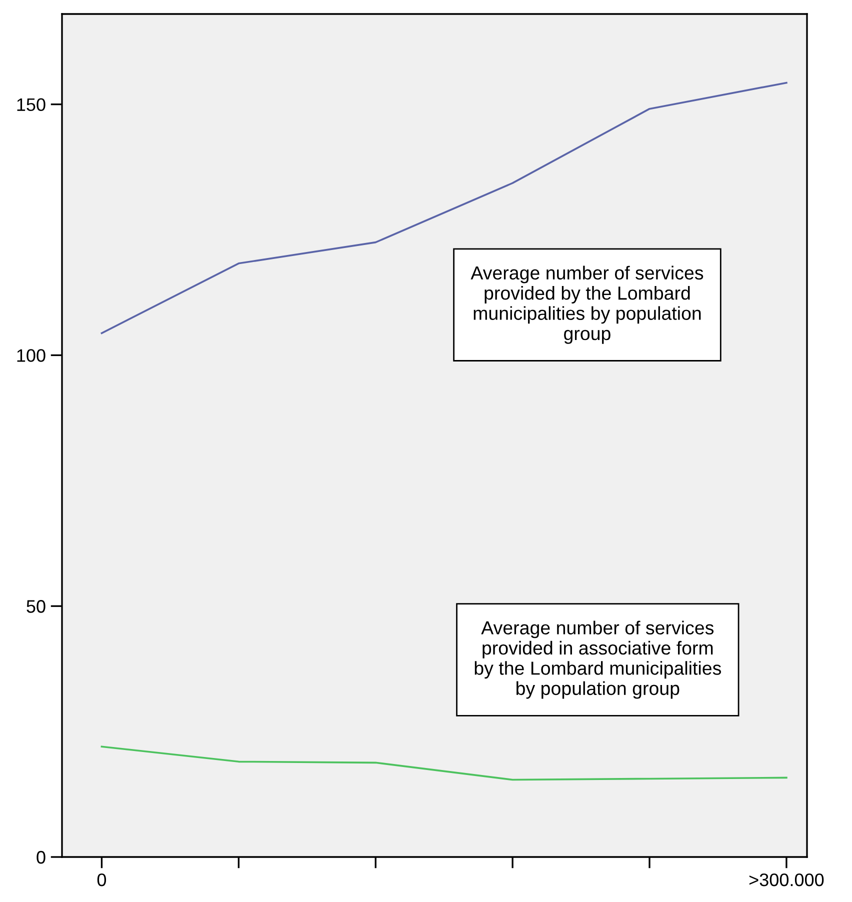  I want to click on y-tick-label: 100, so click(31, 355).